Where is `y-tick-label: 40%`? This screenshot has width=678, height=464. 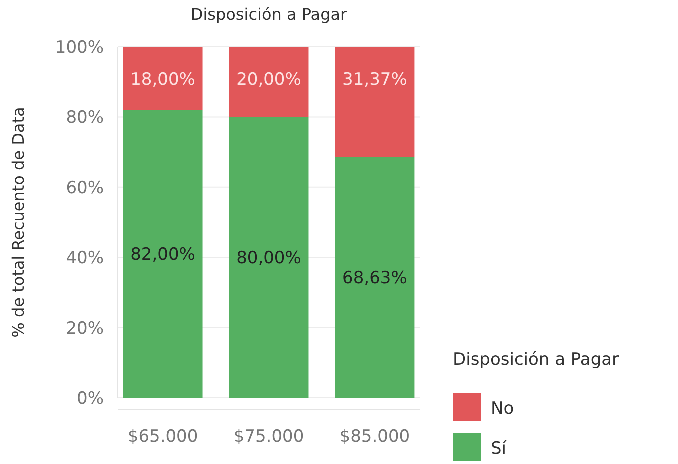 y-tick-label: 40% is located at coordinates (85, 258).